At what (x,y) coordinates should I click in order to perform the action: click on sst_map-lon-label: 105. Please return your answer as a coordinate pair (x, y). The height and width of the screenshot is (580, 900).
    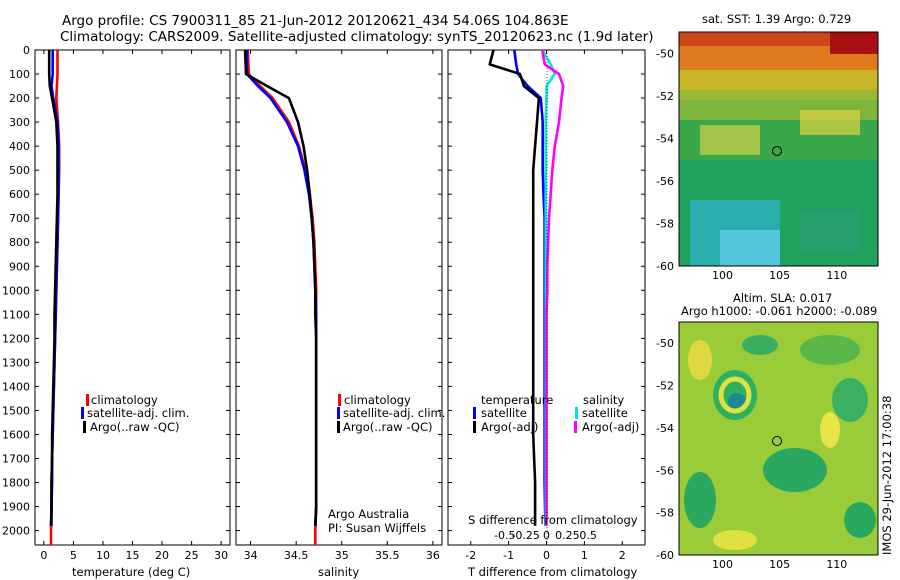
    Looking at the image, I should click on (779, 275).